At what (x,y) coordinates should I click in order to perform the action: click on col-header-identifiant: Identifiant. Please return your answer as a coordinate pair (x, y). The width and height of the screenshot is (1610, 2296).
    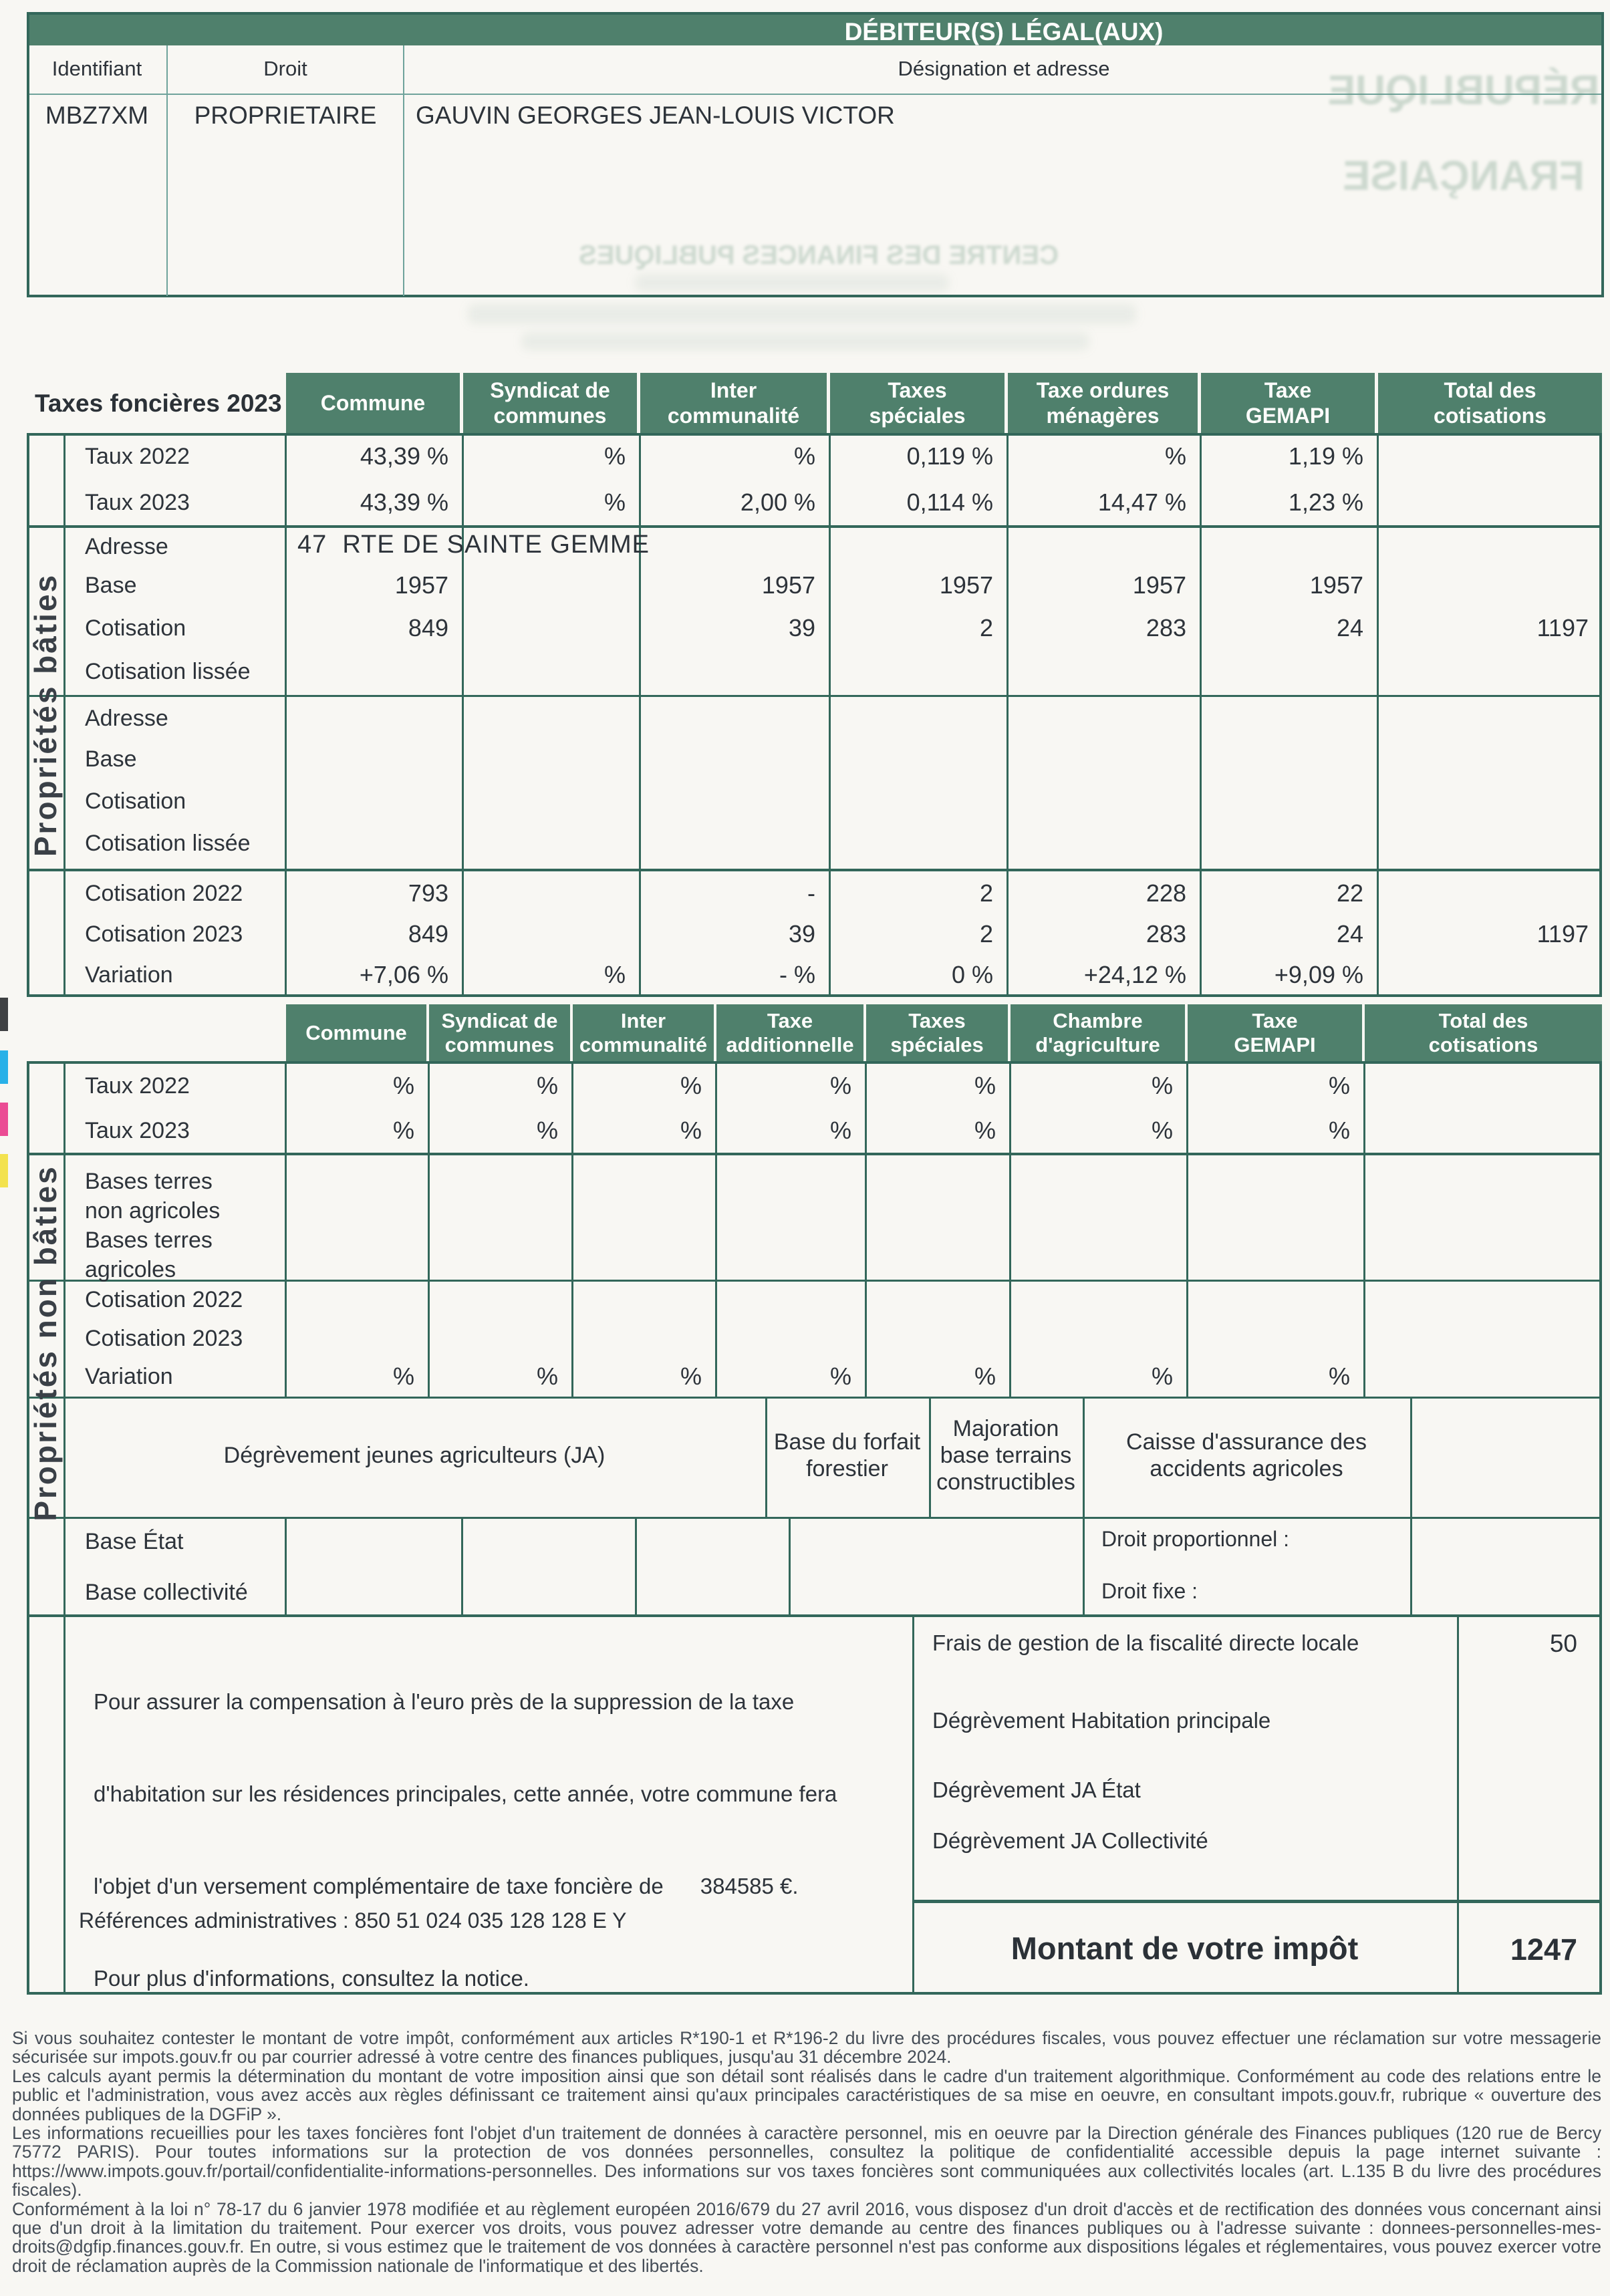
    Looking at the image, I should click on (96, 68).